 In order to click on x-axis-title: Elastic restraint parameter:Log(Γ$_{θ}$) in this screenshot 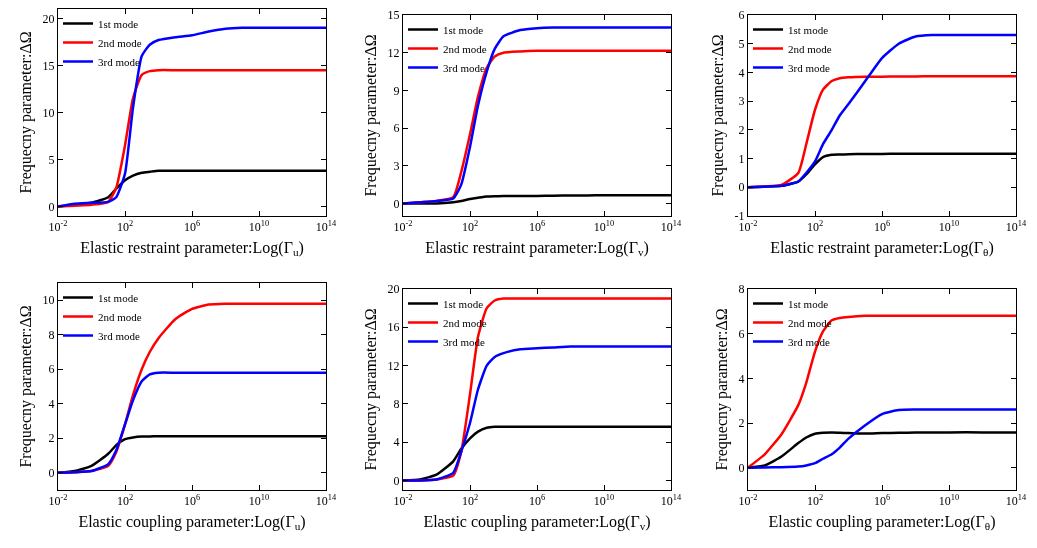, I will do `click(882, 249)`.